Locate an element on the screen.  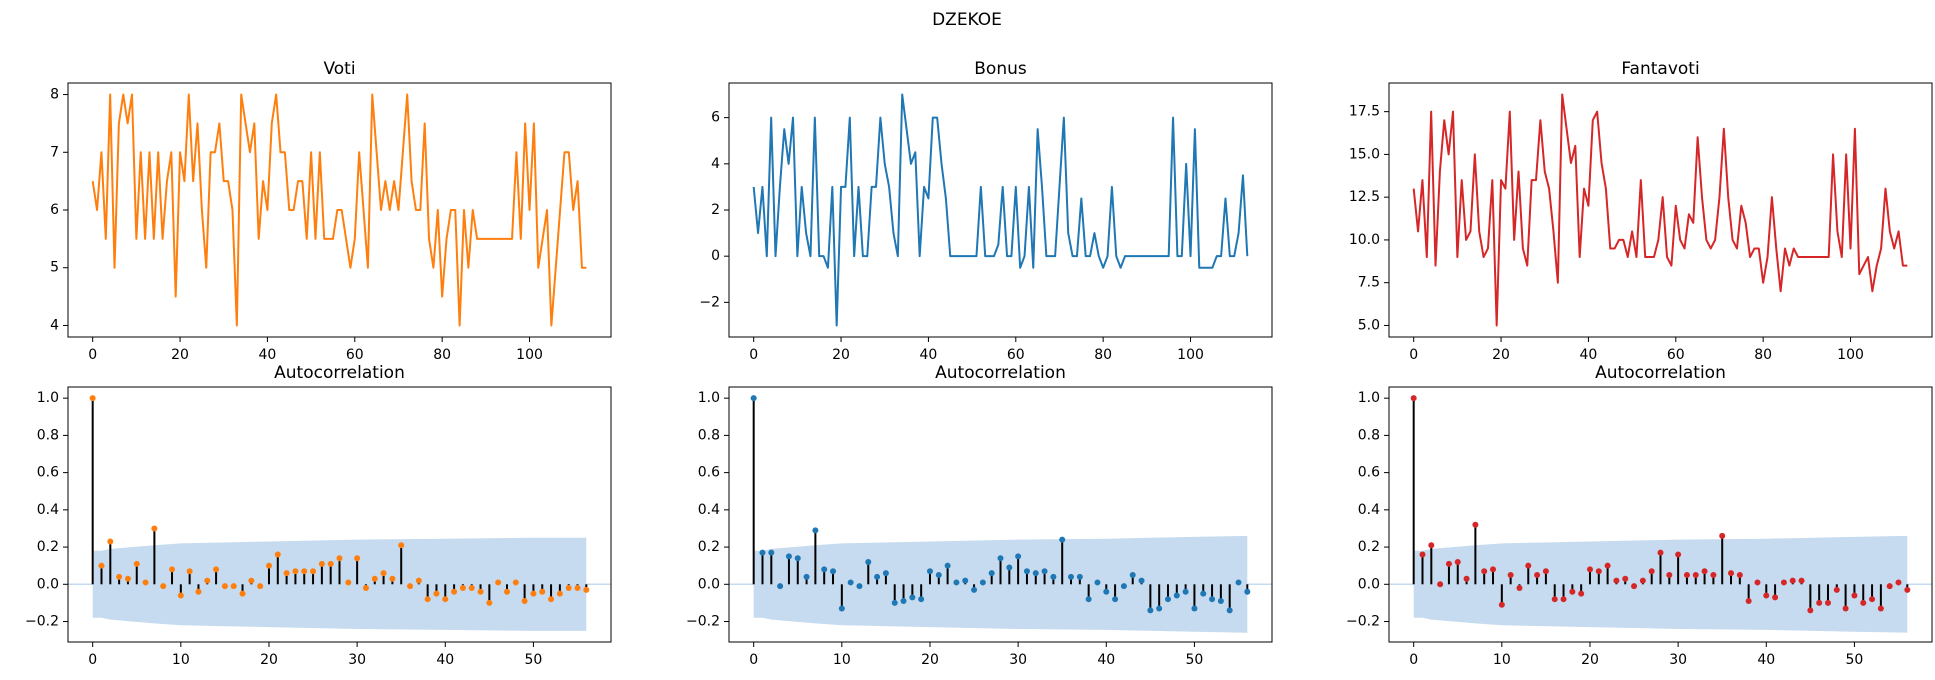
subplot-title: Autocorrelation is located at coordinates (339, 373).